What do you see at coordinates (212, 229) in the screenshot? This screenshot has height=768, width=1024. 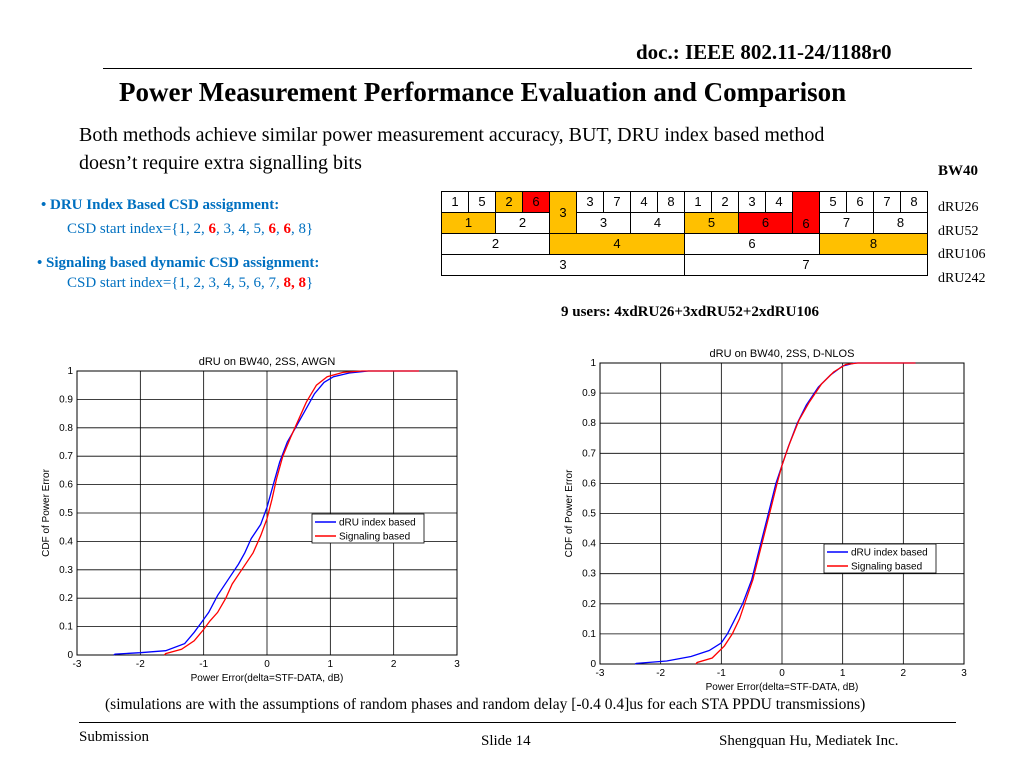 I see `dru-csd-red-1: 6` at bounding box center [212, 229].